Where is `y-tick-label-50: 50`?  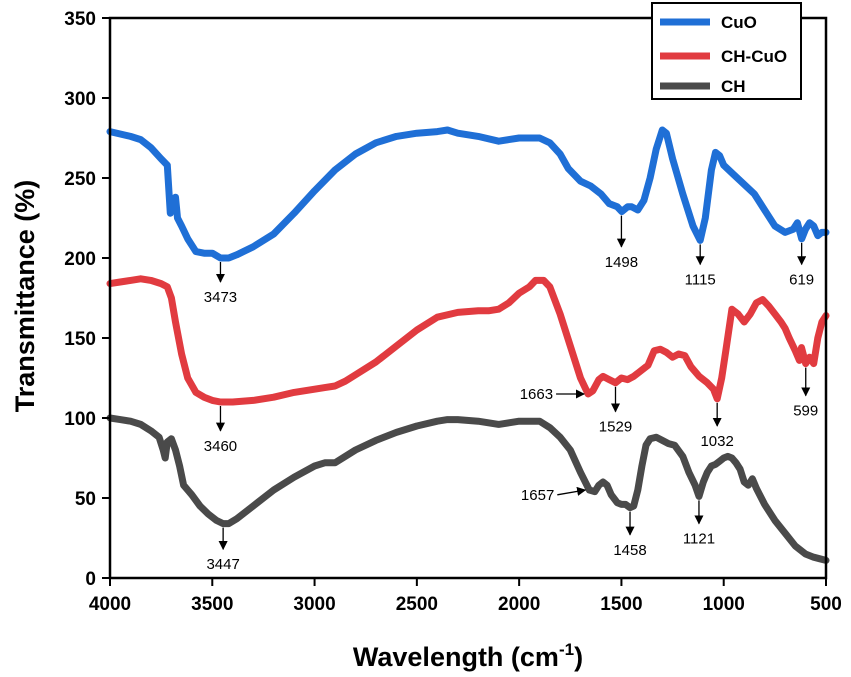
y-tick-label-50: 50 is located at coordinates (85, 499).